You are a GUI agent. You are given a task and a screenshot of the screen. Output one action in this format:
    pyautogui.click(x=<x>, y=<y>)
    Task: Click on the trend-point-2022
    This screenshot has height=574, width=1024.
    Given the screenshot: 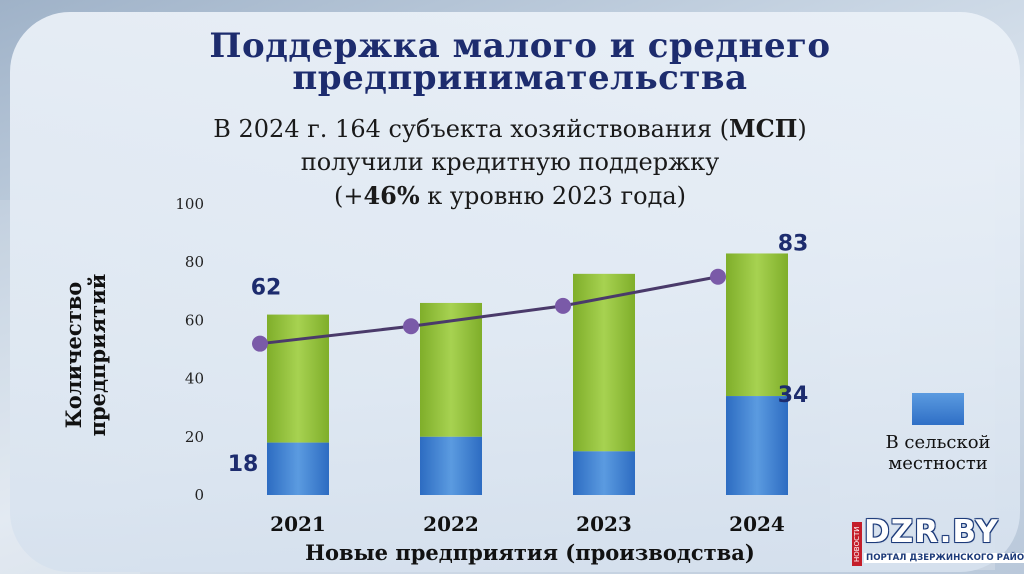 What is the action you would take?
    pyautogui.click(x=411, y=326)
    